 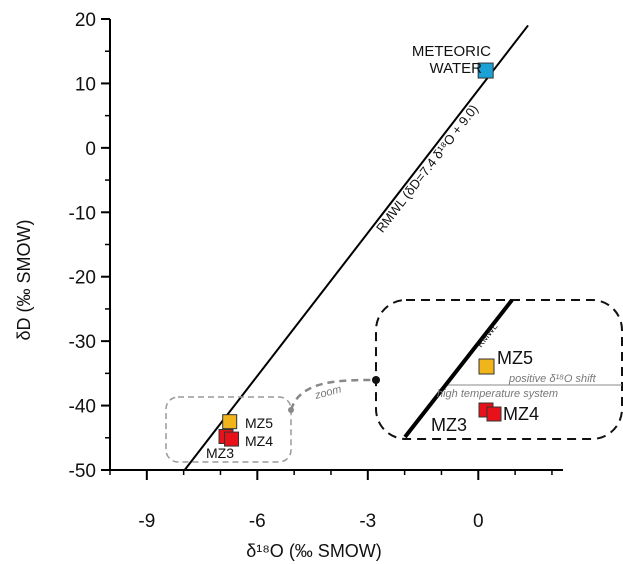 What do you see at coordinates (449, 425) in the screenshot?
I see `inset-label-mz3: MZ3` at bounding box center [449, 425].